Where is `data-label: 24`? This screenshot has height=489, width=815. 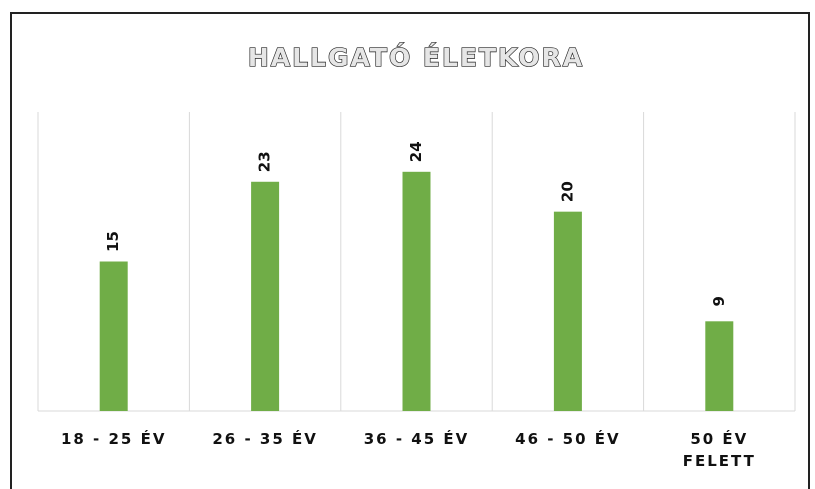 data-label: 24 is located at coordinates (416, 151).